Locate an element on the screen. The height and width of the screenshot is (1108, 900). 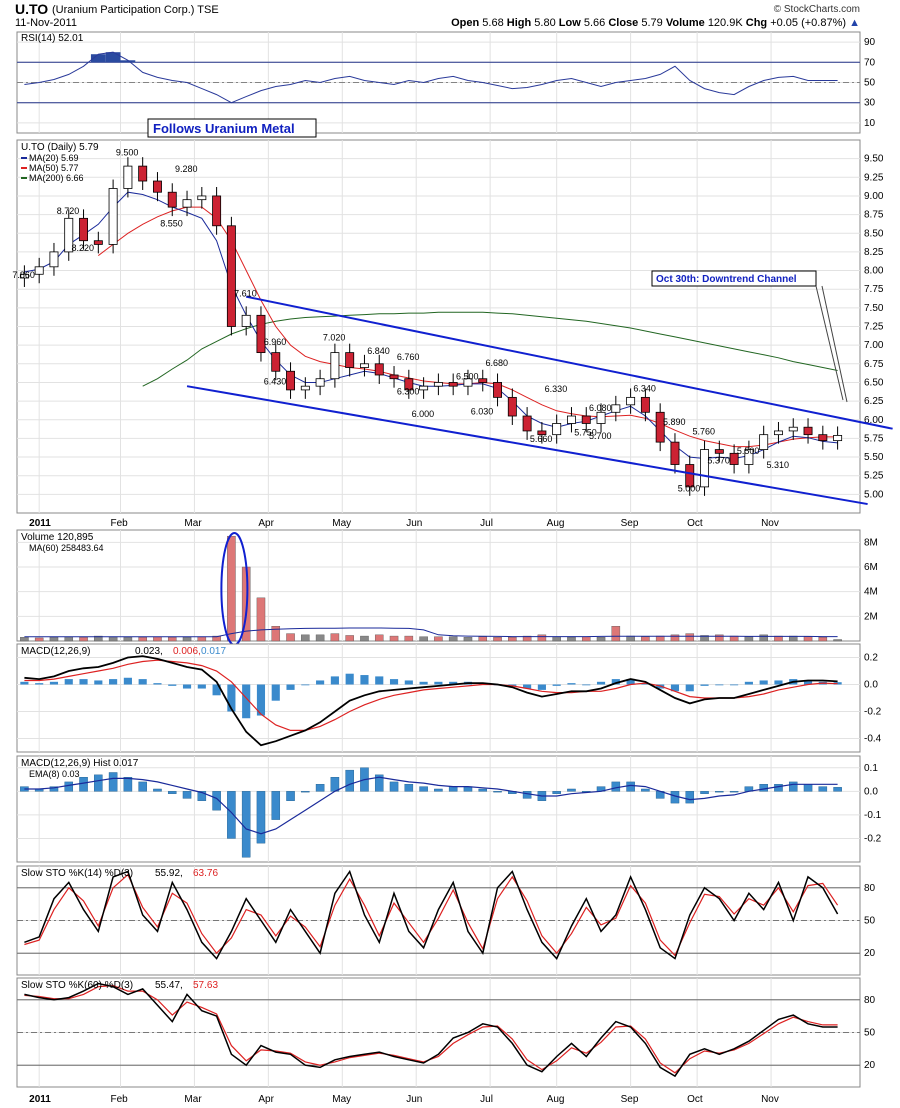
sto60-label: Slow STO %K(60) %D(3) is located at coordinates (77, 985).